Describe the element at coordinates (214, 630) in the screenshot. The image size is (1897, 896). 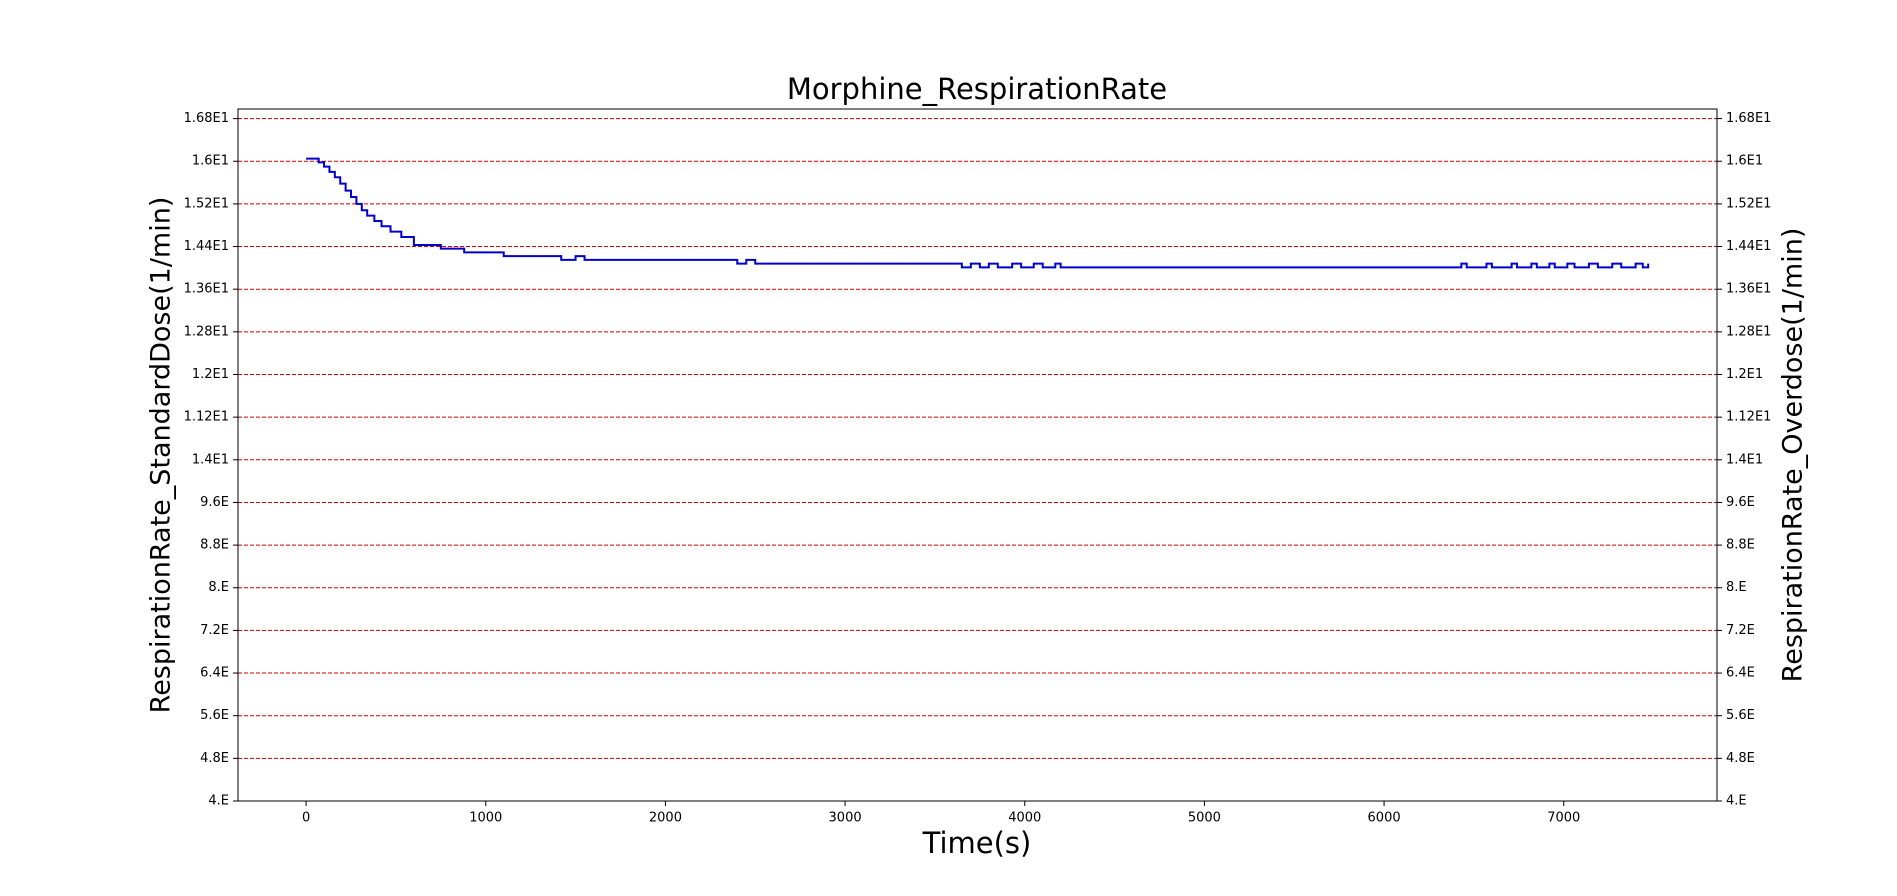
I see `y-tick-label: 7.2E` at that location.